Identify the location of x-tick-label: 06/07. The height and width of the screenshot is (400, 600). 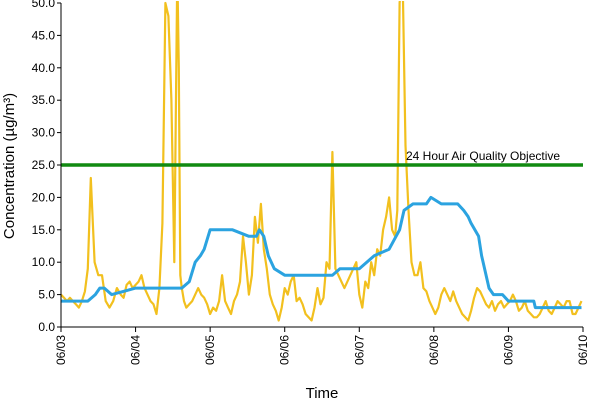
(359, 350).